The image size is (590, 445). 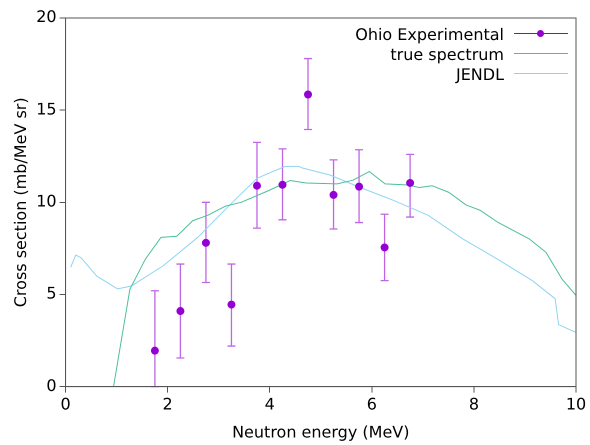 I want to click on y-tick-label: 5, so click(x=51, y=293).